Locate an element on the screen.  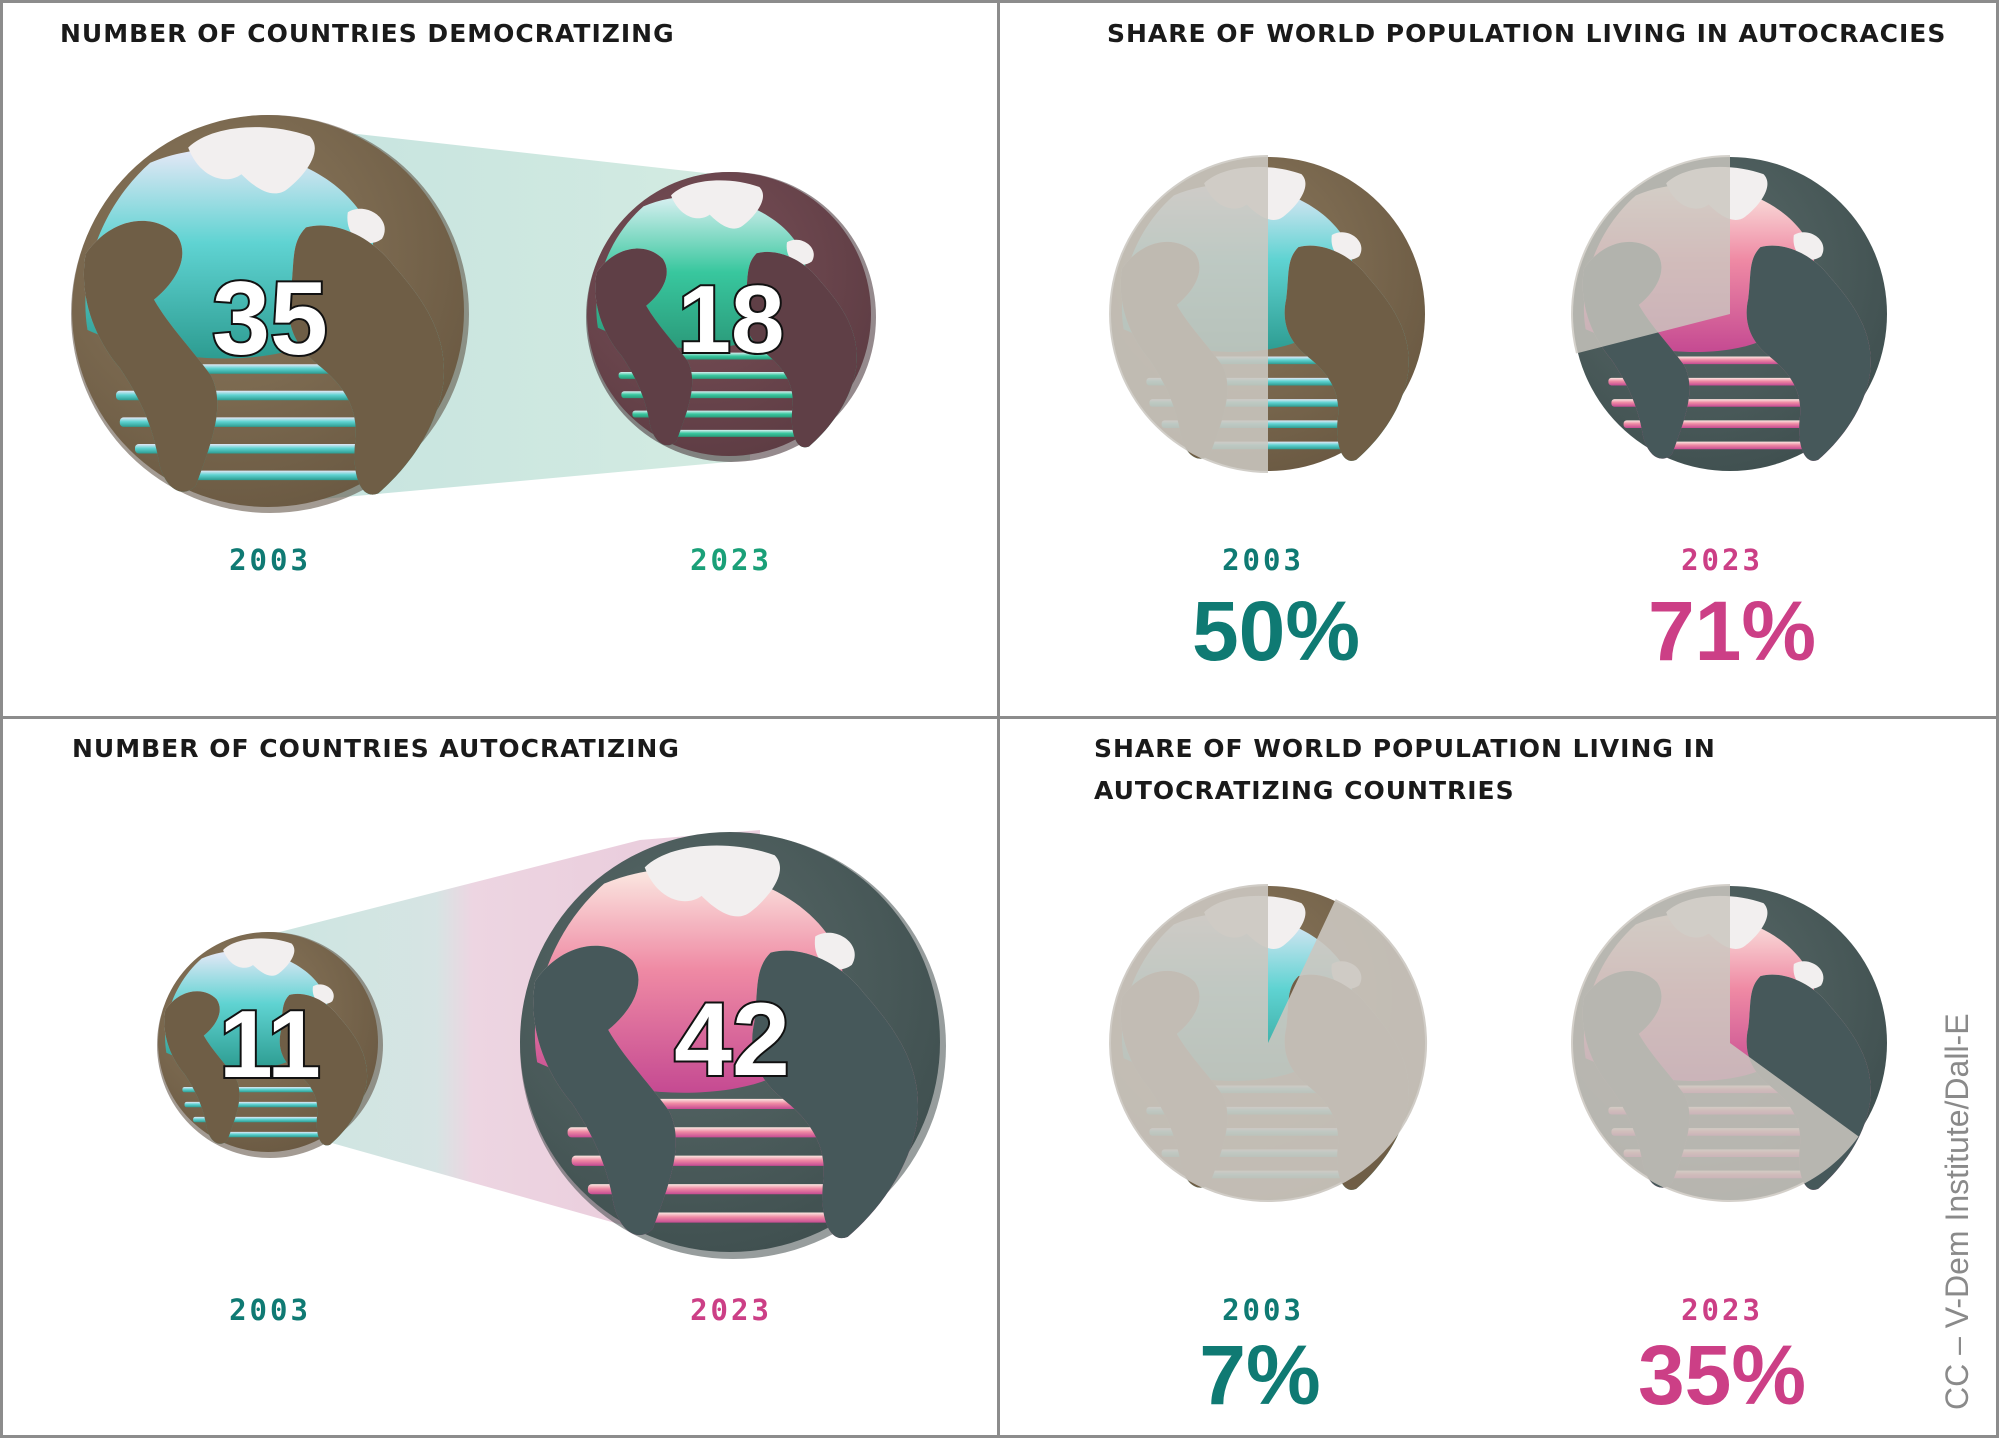
pie-2023-autocracies is located at coordinates (1729, 313).